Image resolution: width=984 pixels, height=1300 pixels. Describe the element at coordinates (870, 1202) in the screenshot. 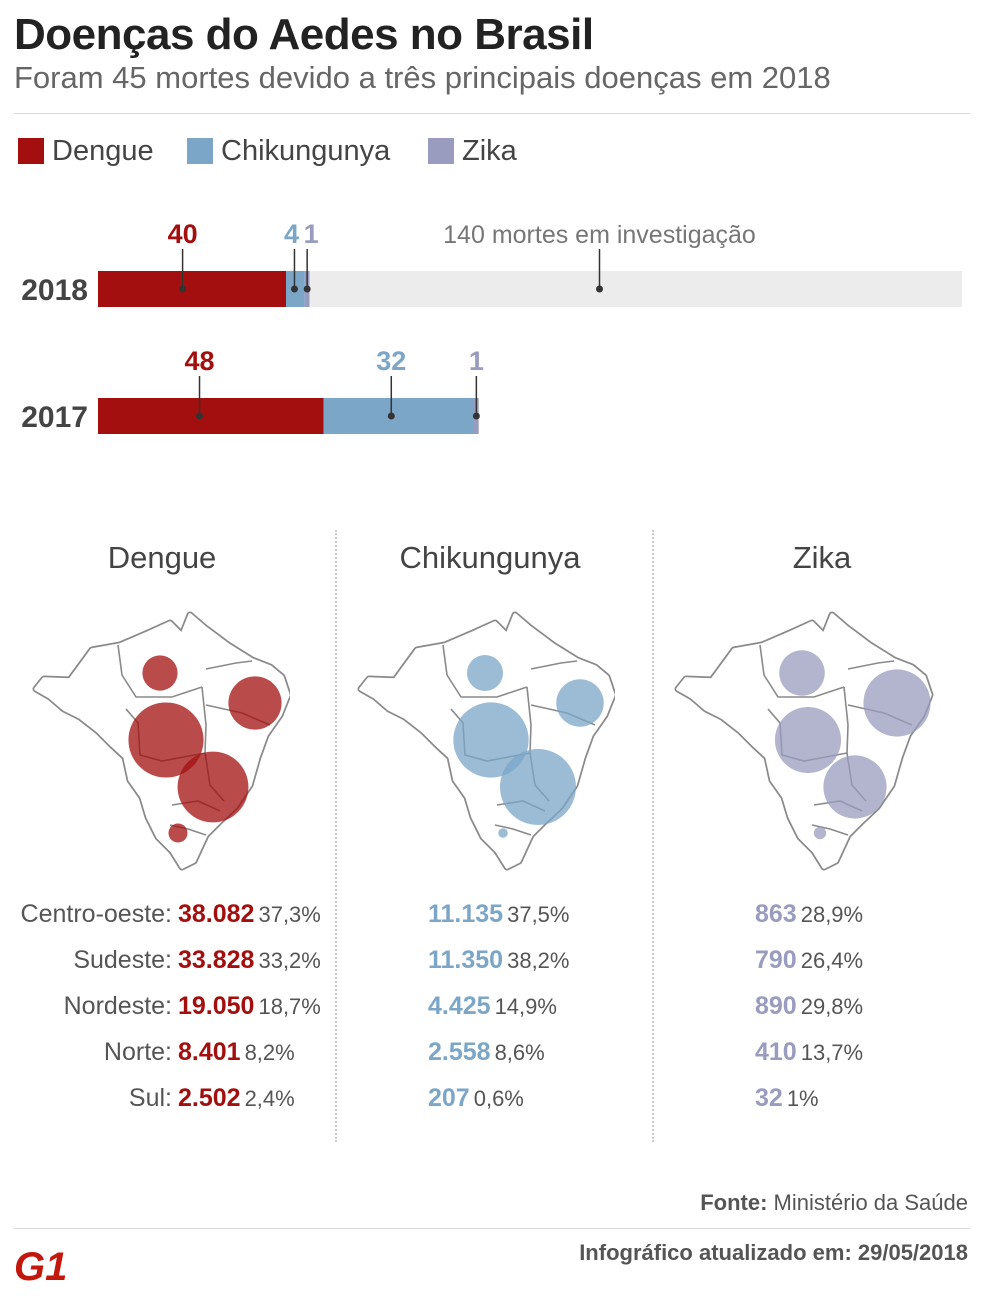

I see `source-value: Ministério da Saúde` at that location.